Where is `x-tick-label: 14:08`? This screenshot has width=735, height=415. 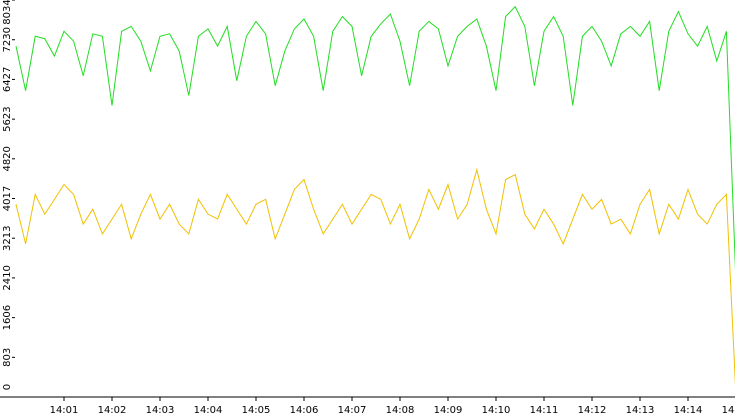 x-tick-label: 14:08 is located at coordinates (400, 410).